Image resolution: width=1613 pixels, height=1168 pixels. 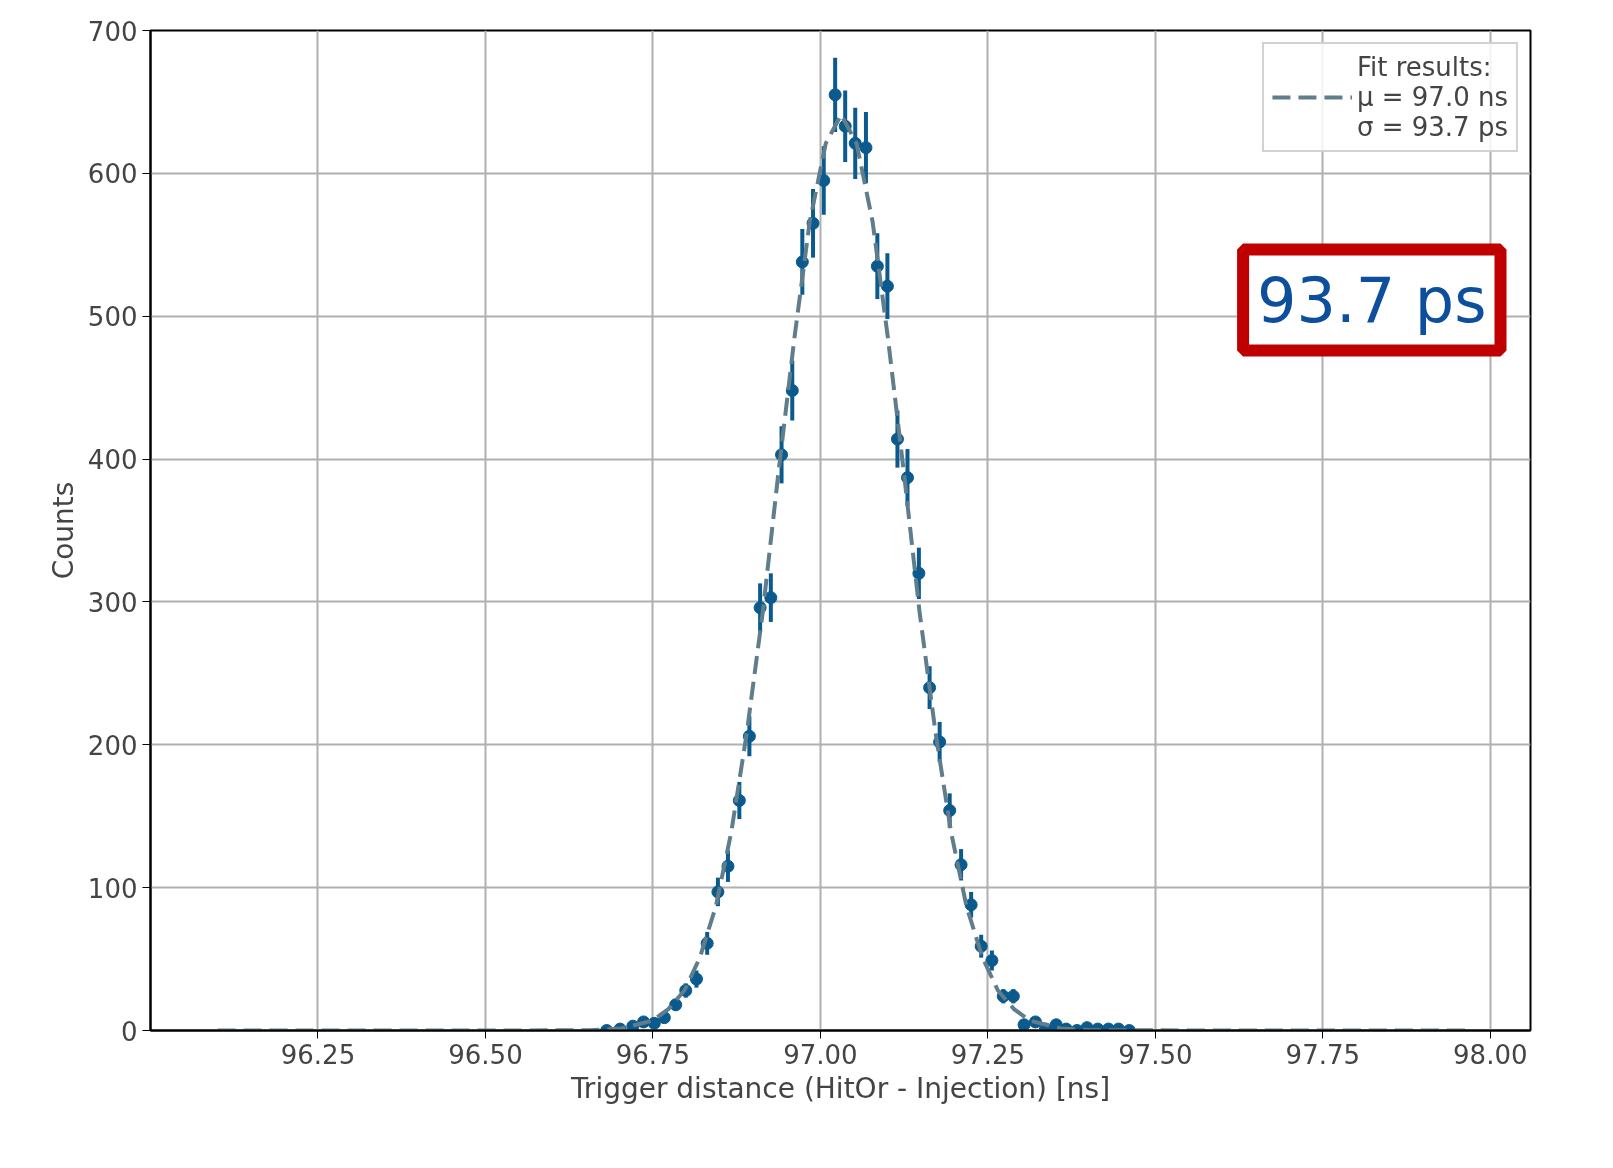 I want to click on x-axis-title: Trigger distance (HitOr - Injection) [ns], so click(x=840, y=1088).